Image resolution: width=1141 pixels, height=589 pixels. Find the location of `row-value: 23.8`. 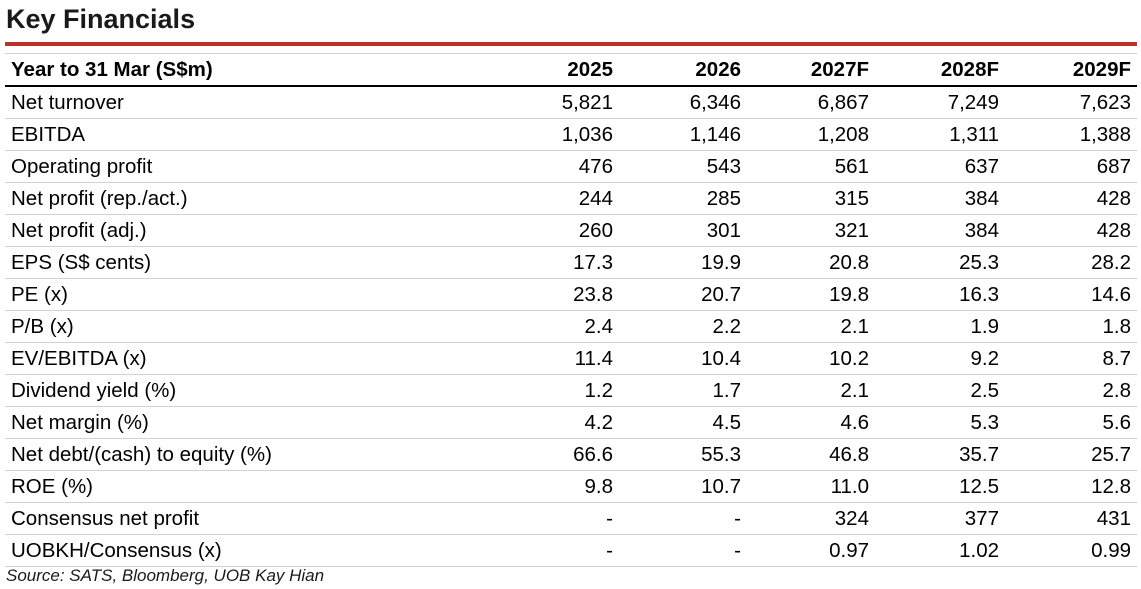

row-value: 23.8 is located at coordinates (563, 294).